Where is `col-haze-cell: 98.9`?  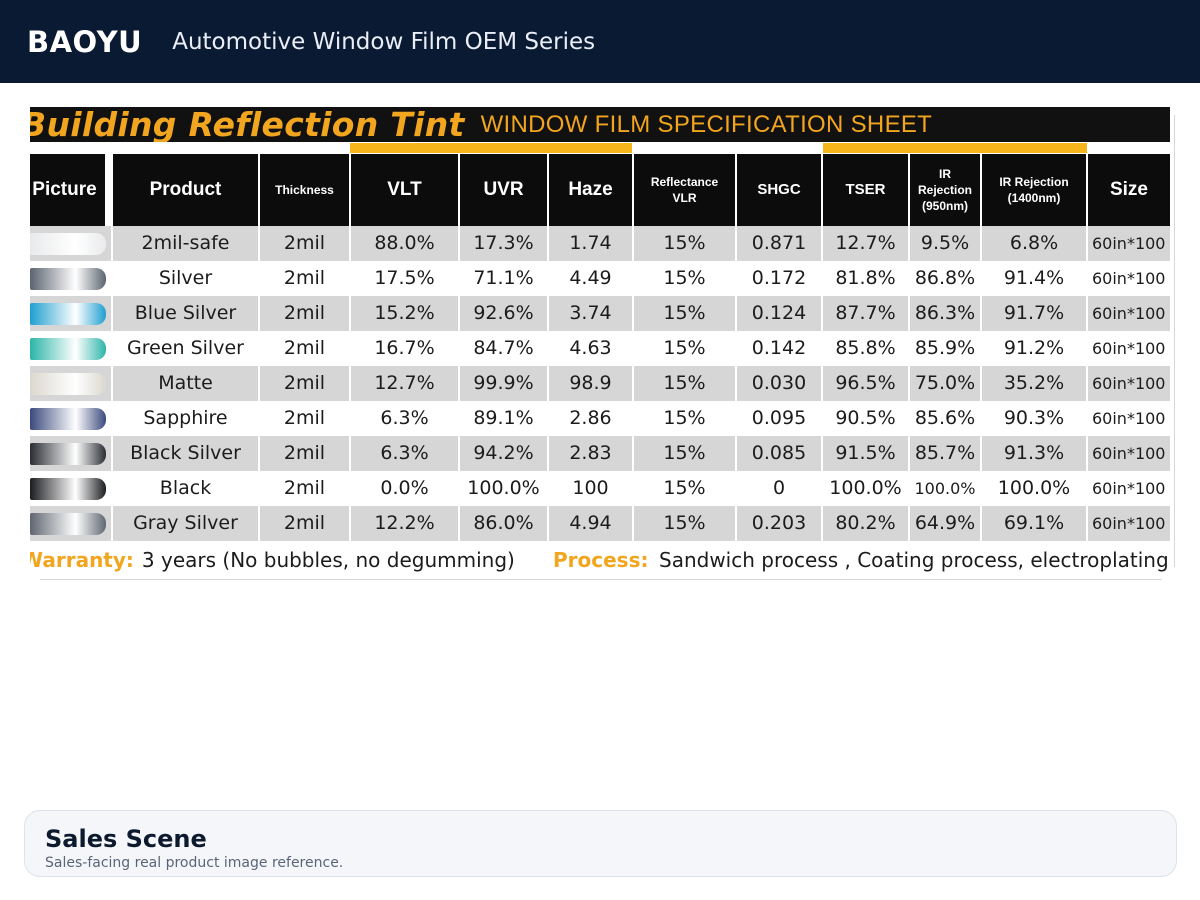
col-haze-cell: 98.9 is located at coordinates (590, 383).